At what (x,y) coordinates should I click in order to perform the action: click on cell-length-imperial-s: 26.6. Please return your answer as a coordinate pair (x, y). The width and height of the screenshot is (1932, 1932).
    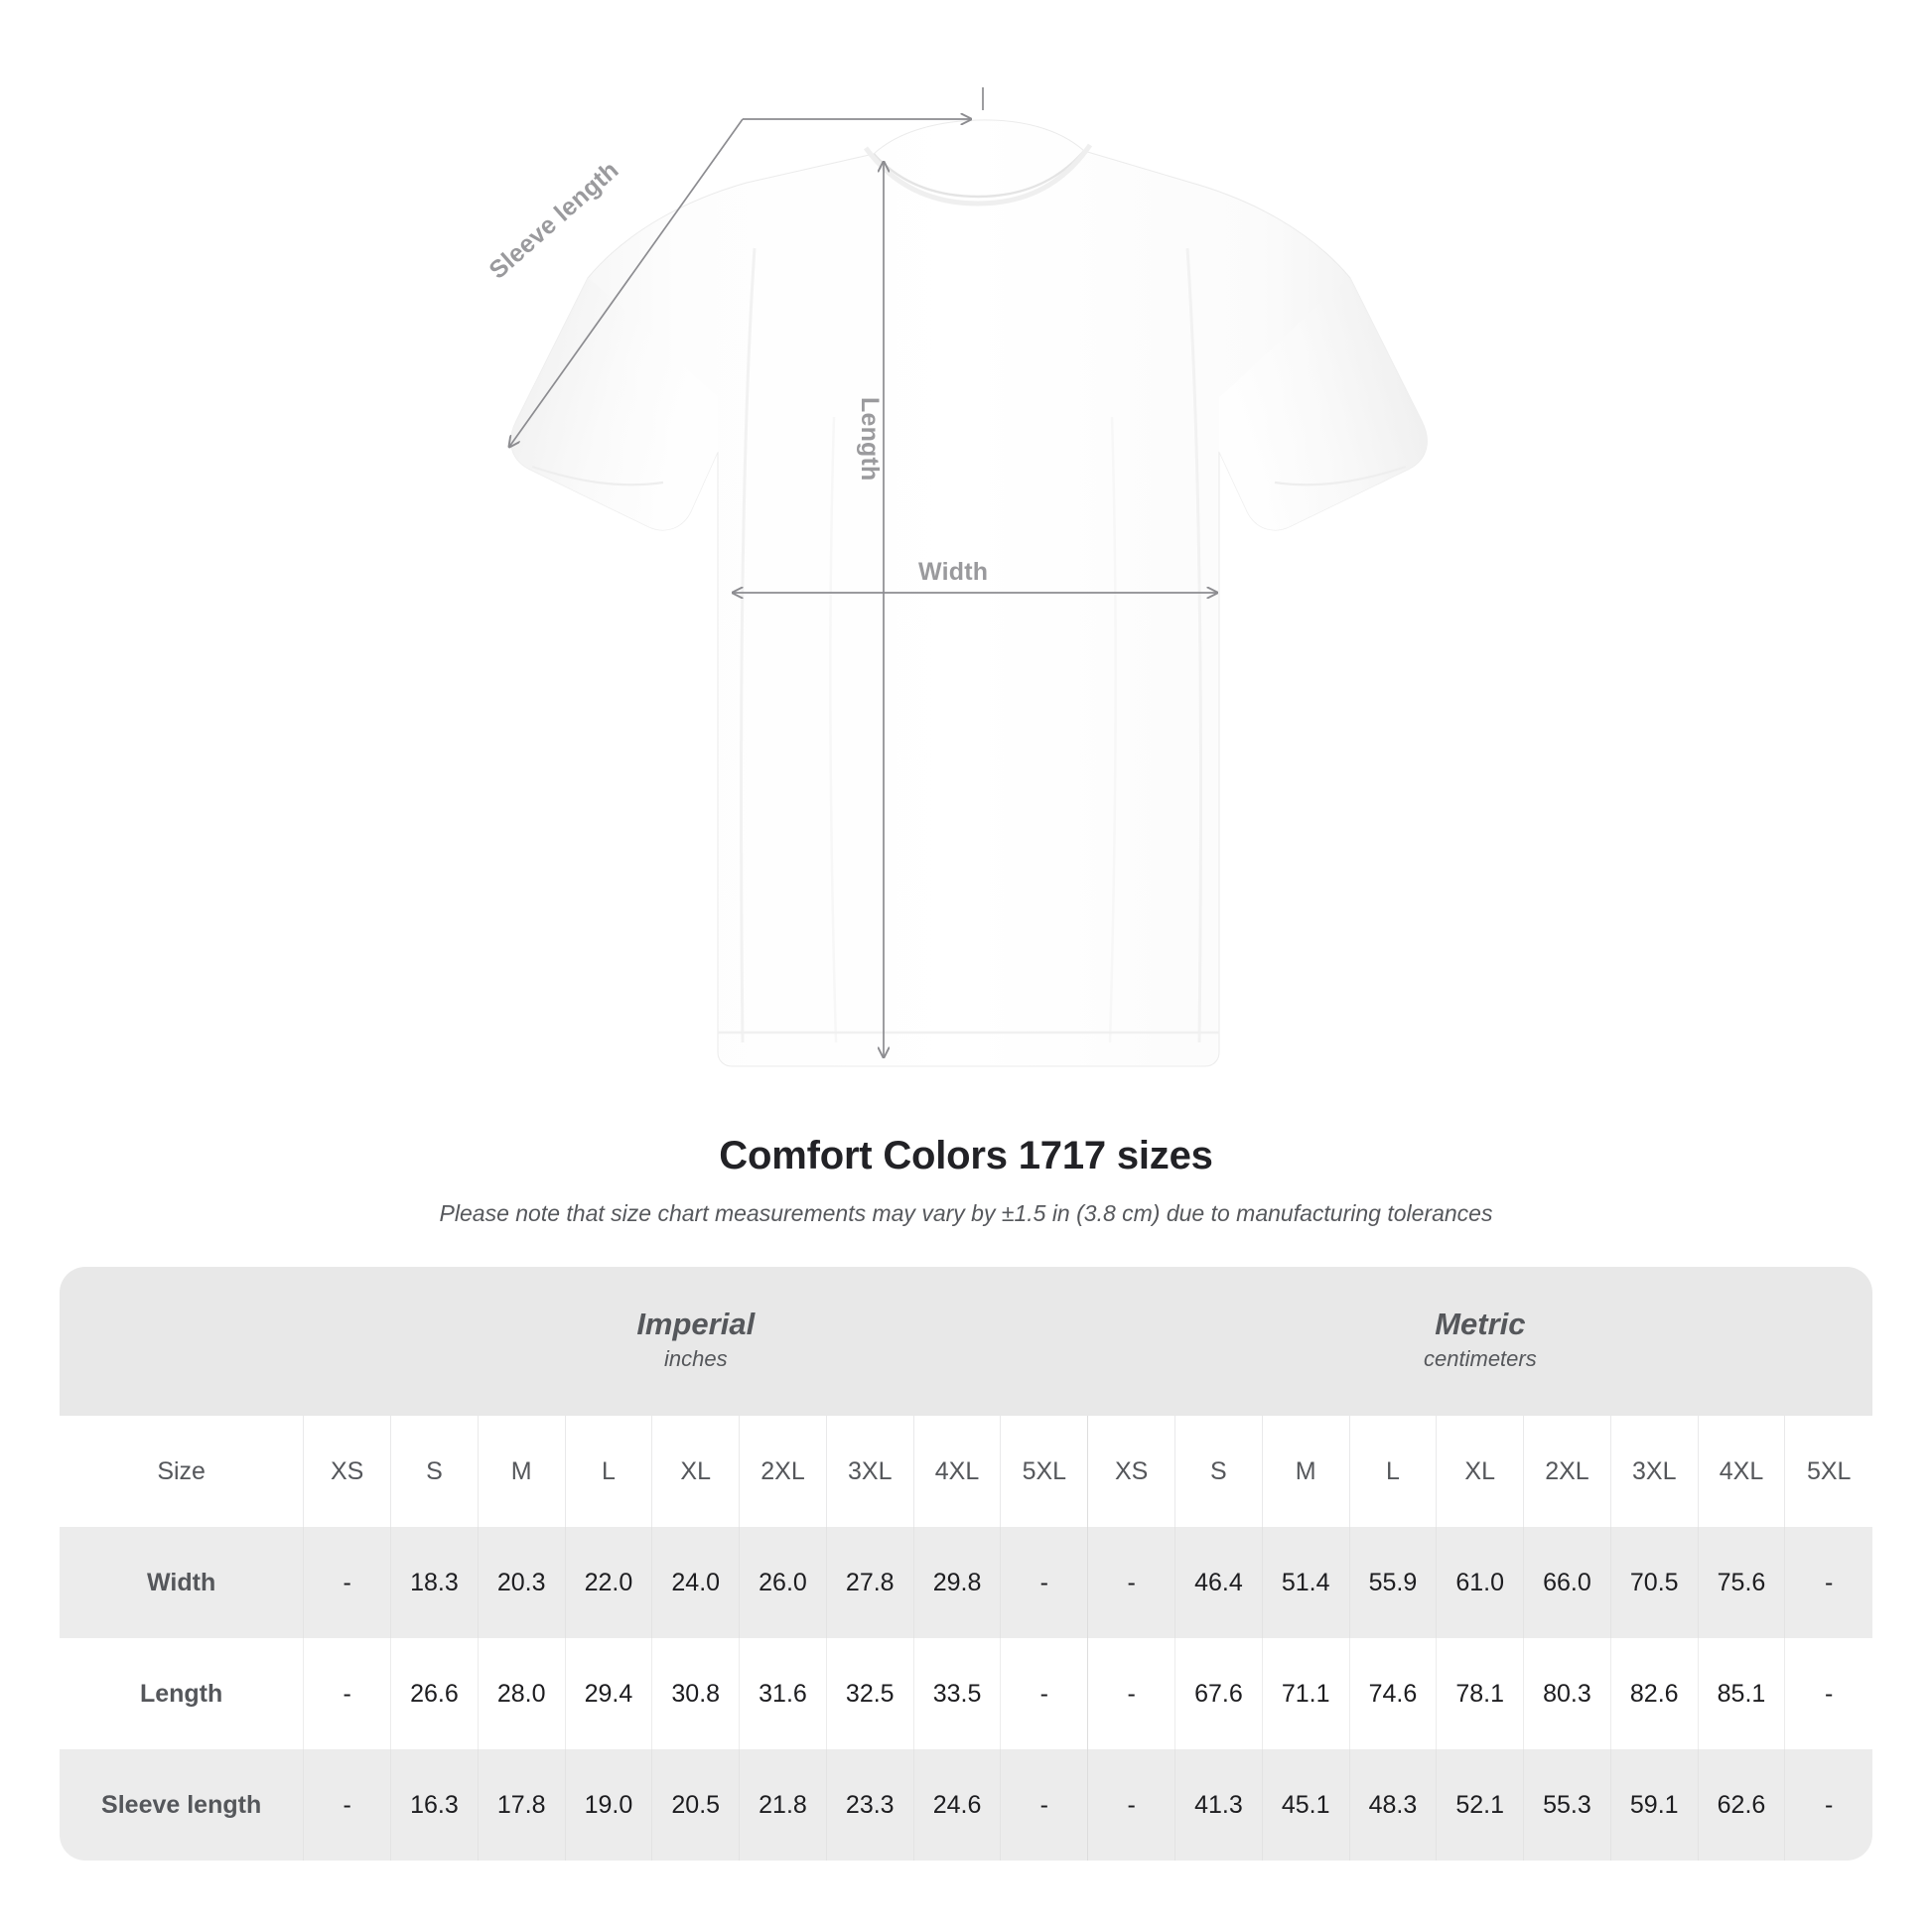
    Looking at the image, I should click on (434, 1693).